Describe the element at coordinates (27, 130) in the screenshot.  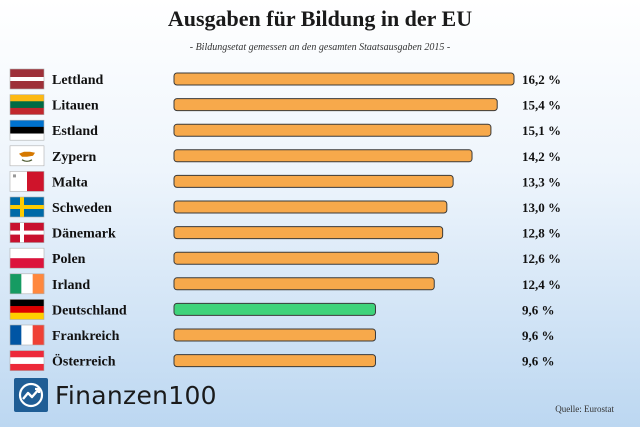
I see `flag-estonia-icon` at that location.